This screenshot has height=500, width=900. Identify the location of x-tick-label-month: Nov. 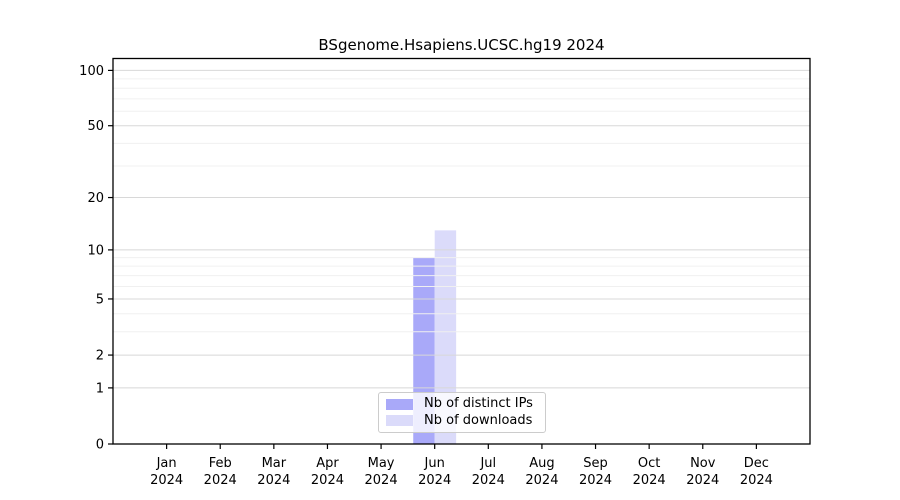
(703, 463).